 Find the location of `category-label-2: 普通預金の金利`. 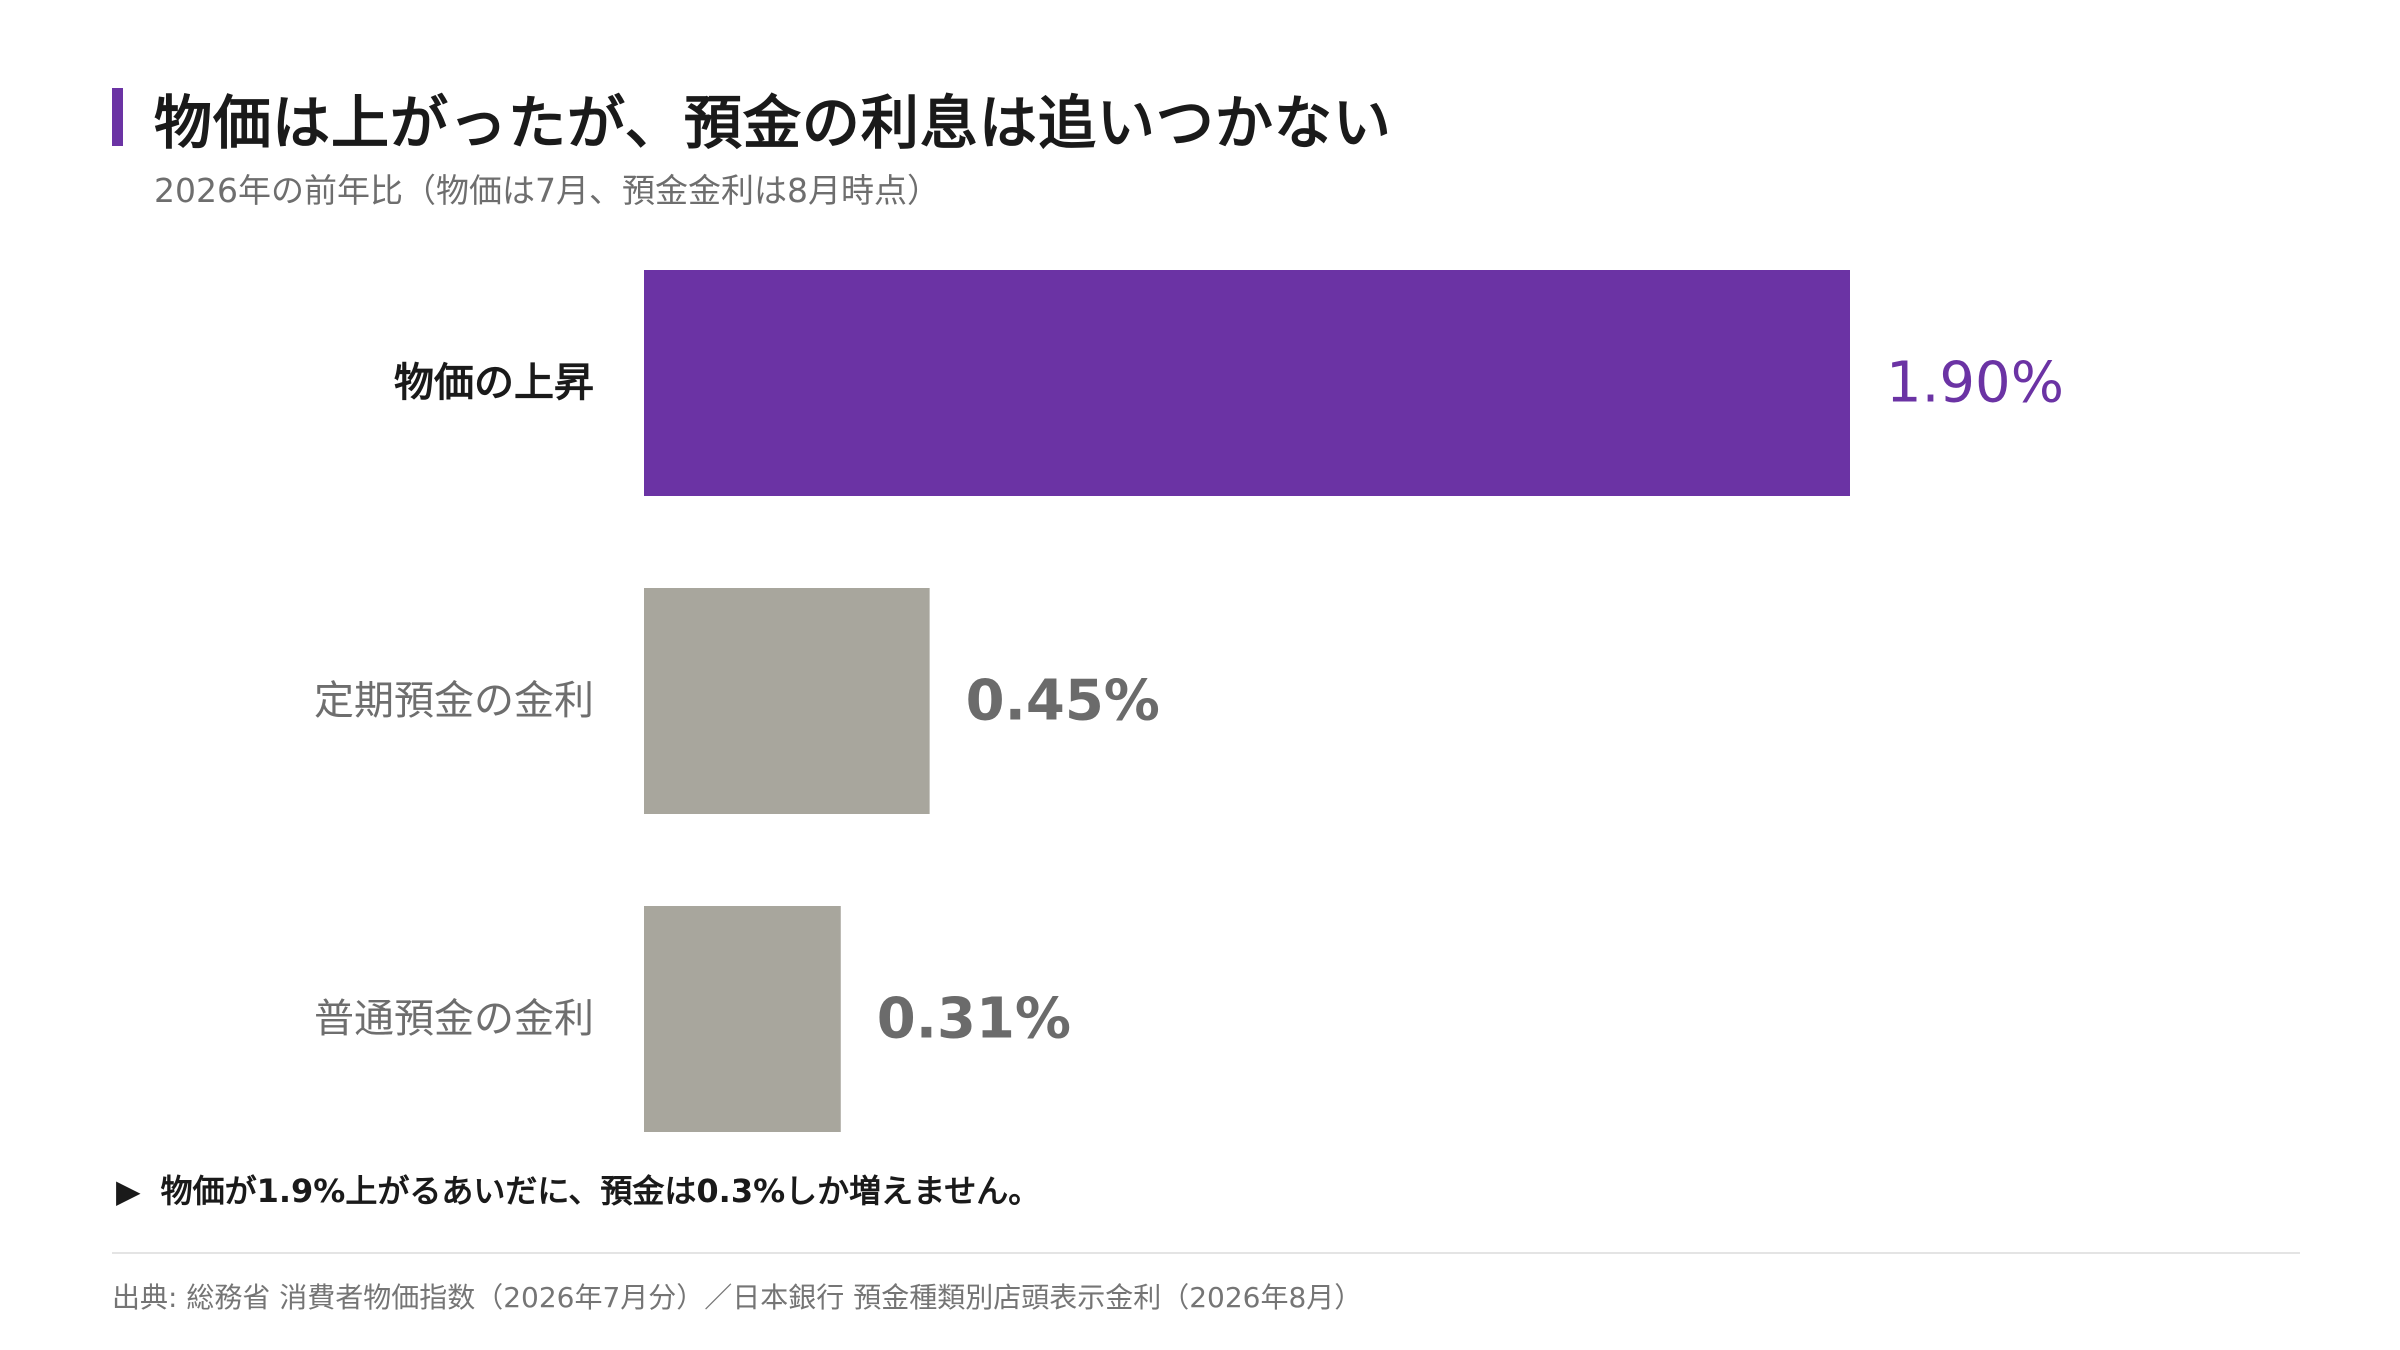

category-label-2: 普通預金の金利 is located at coordinates (454, 1019).